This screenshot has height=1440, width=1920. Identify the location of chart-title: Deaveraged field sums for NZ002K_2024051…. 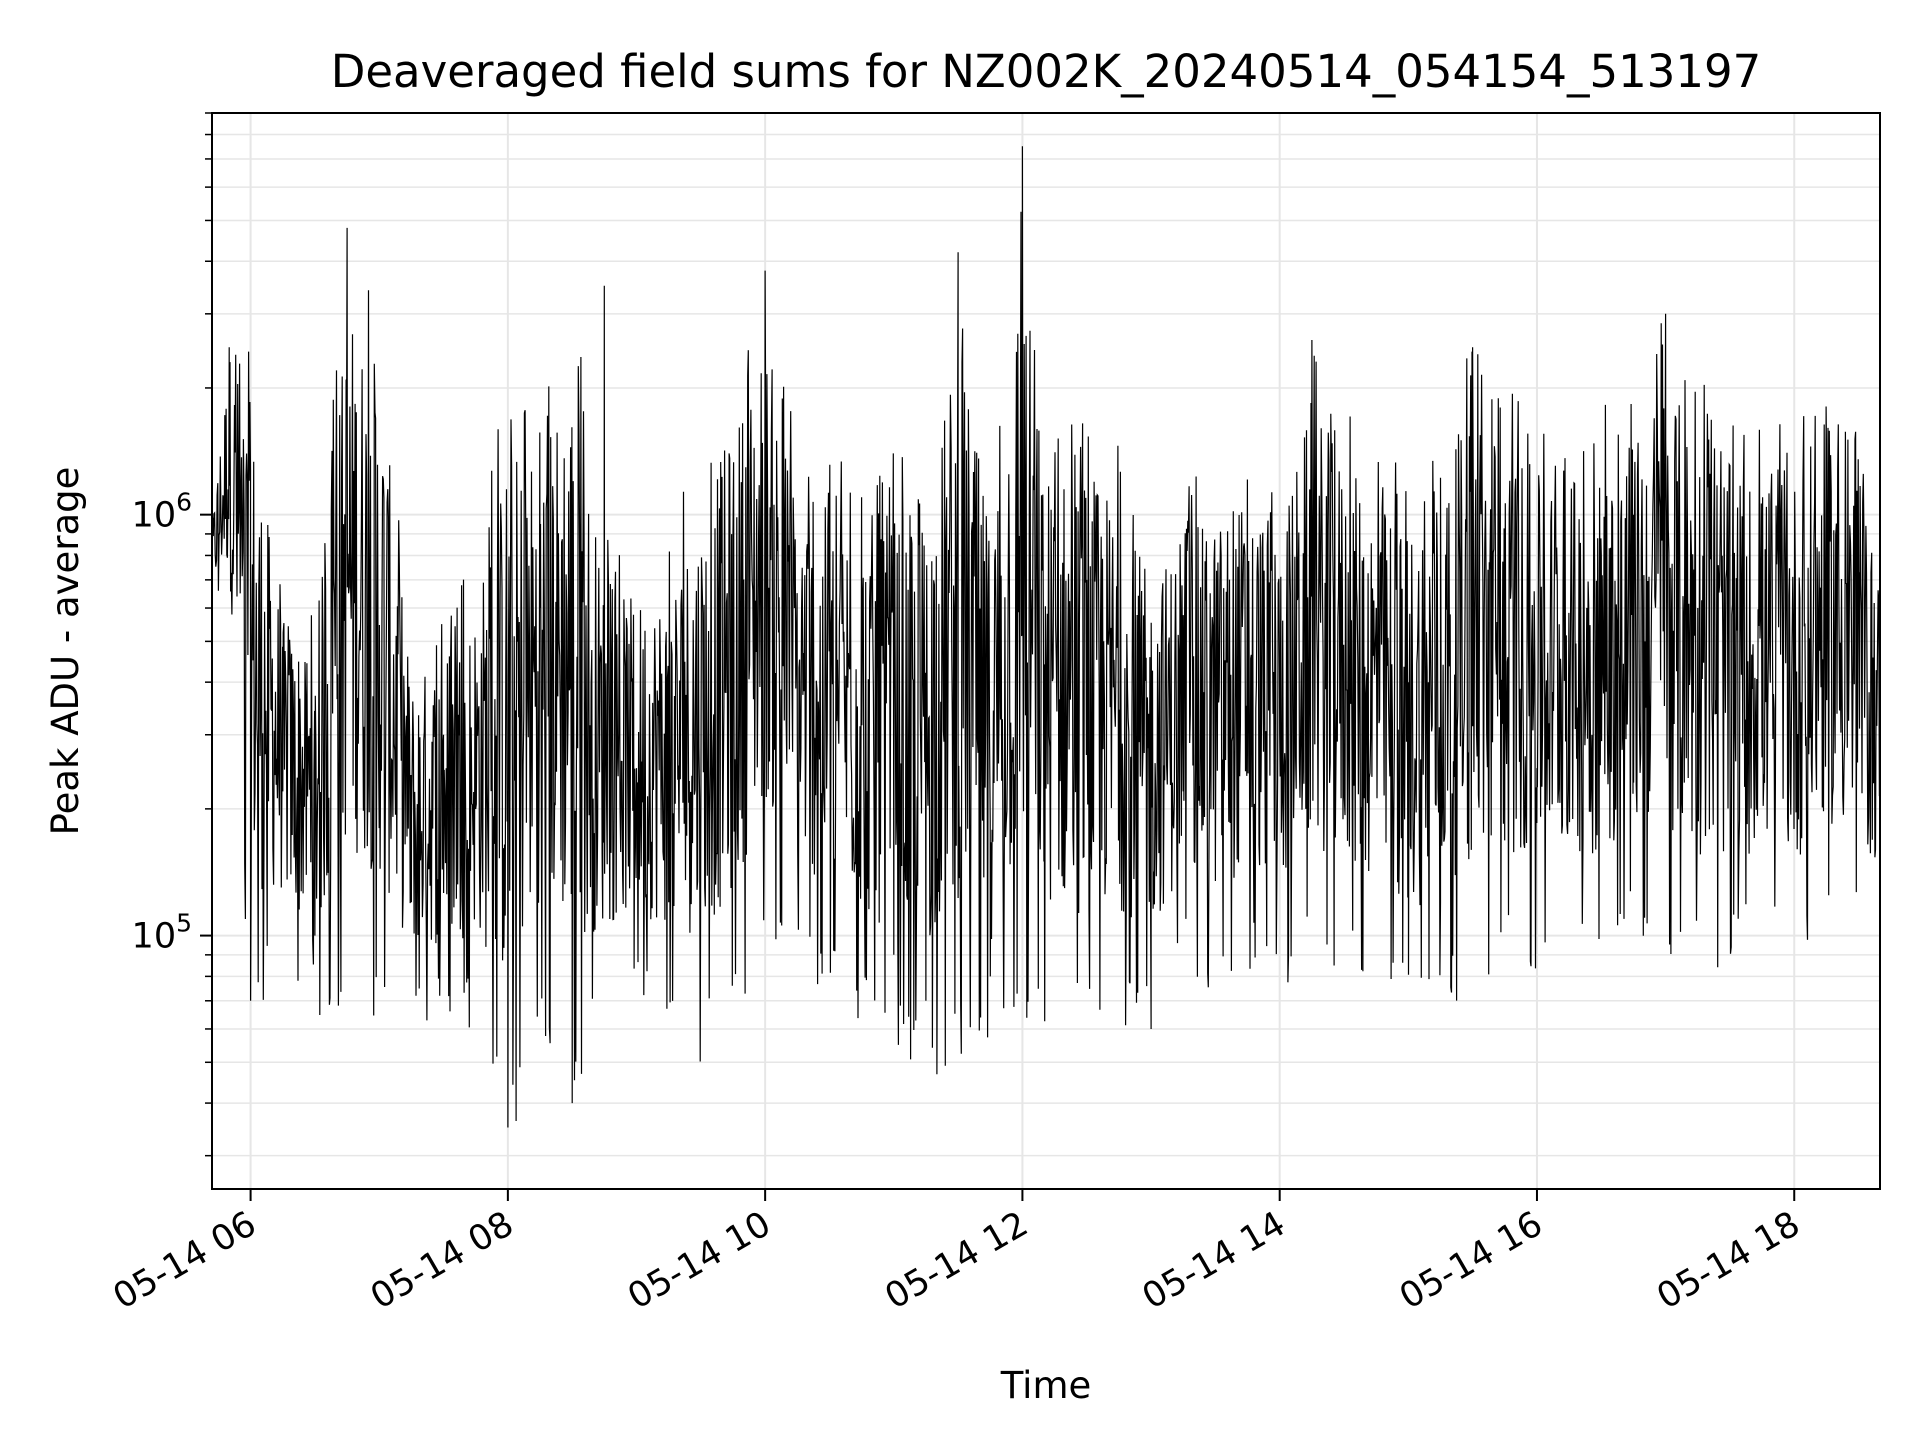
(1046, 71).